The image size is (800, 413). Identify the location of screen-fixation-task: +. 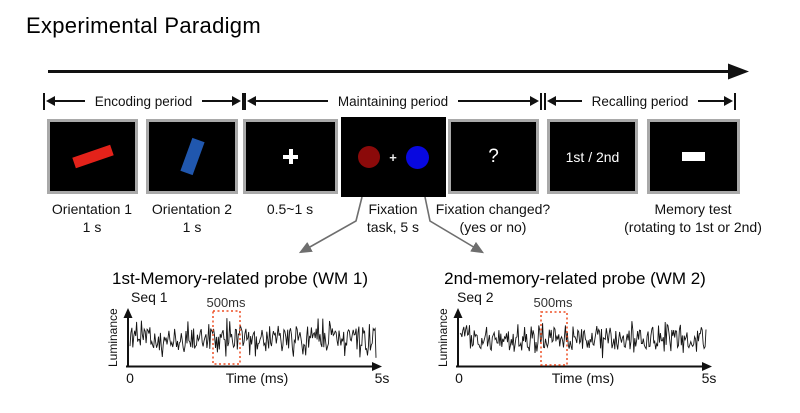
(393, 157).